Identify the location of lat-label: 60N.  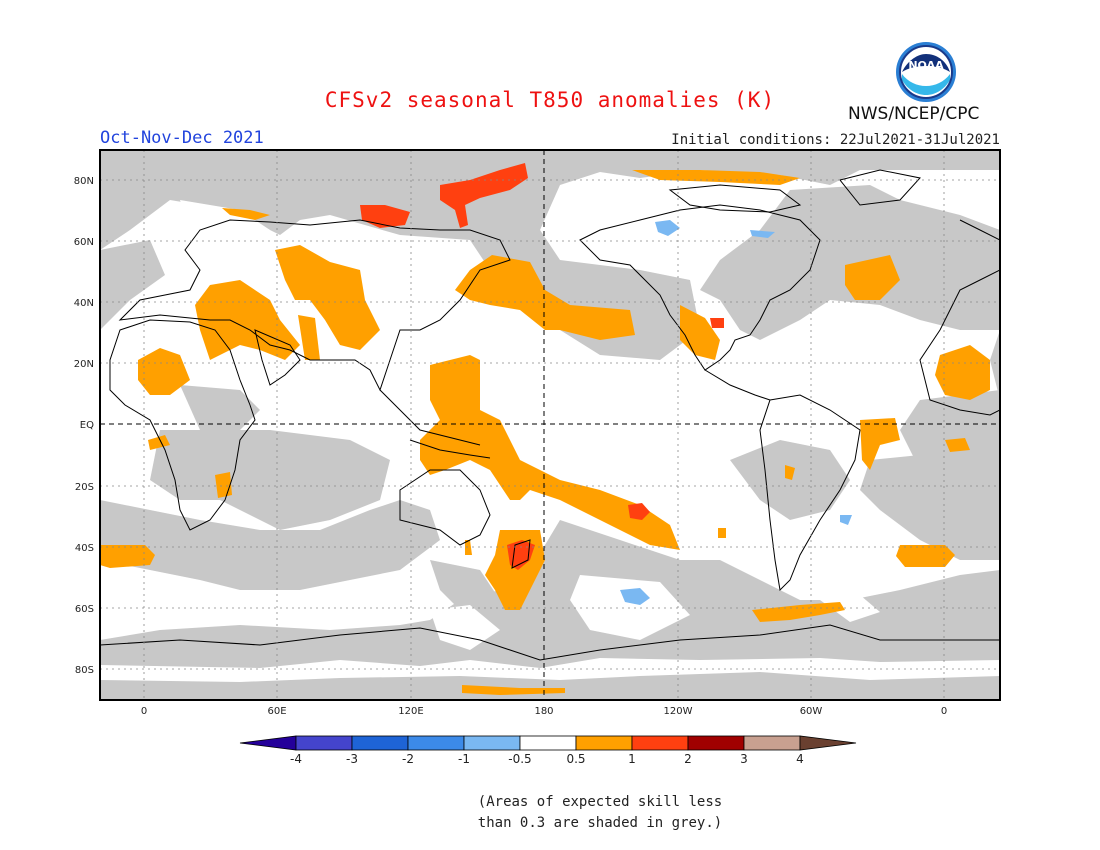
(84, 242).